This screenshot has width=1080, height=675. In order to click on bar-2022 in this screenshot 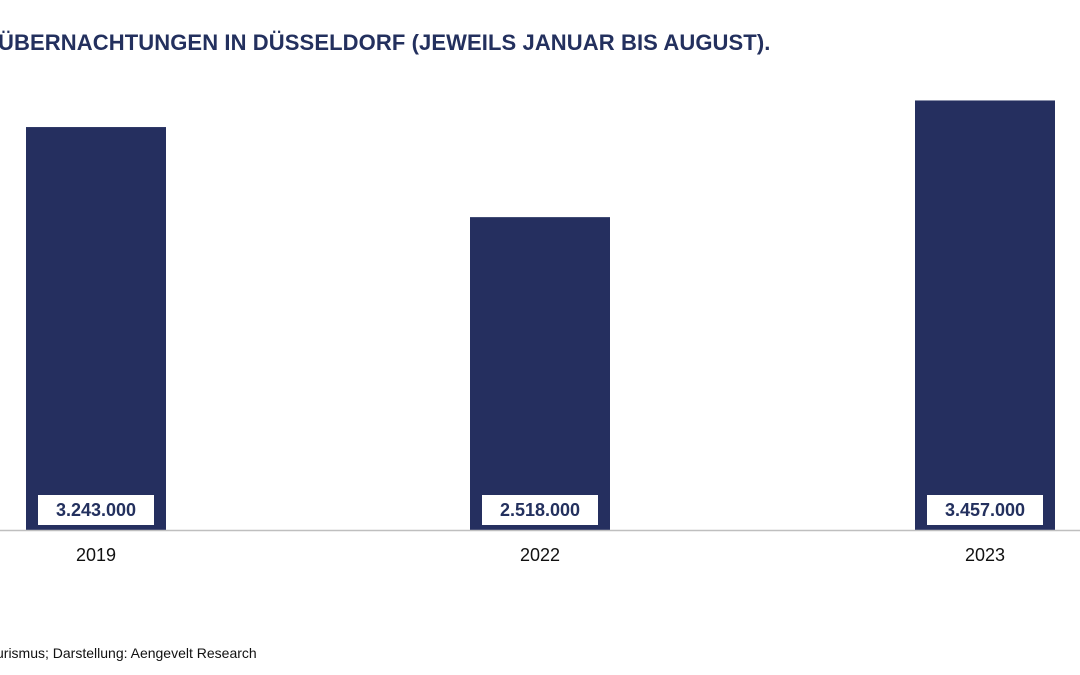, I will do `click(540, 374)`.